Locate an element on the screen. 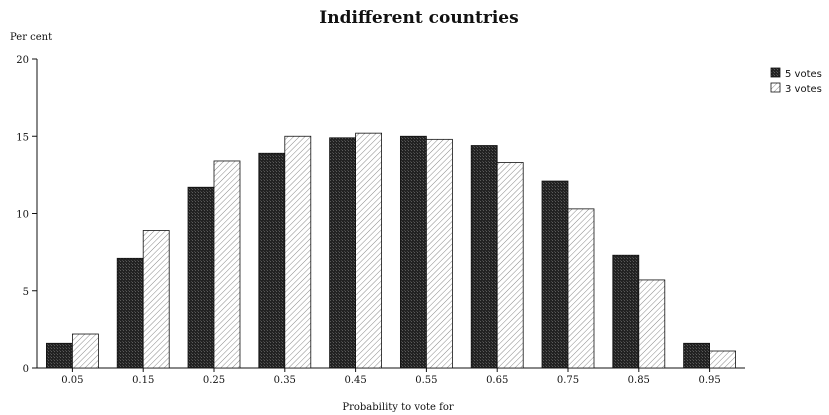 This screenshot has width=829, height=415. legend-label-5-votes: 5 votes is located at coordinates (803, 74).